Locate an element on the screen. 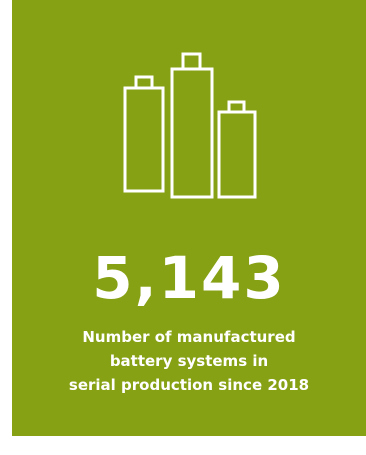 This screenshot has width=366, height=455. stat-value: 5,143 is located at coordinates (189, 278).